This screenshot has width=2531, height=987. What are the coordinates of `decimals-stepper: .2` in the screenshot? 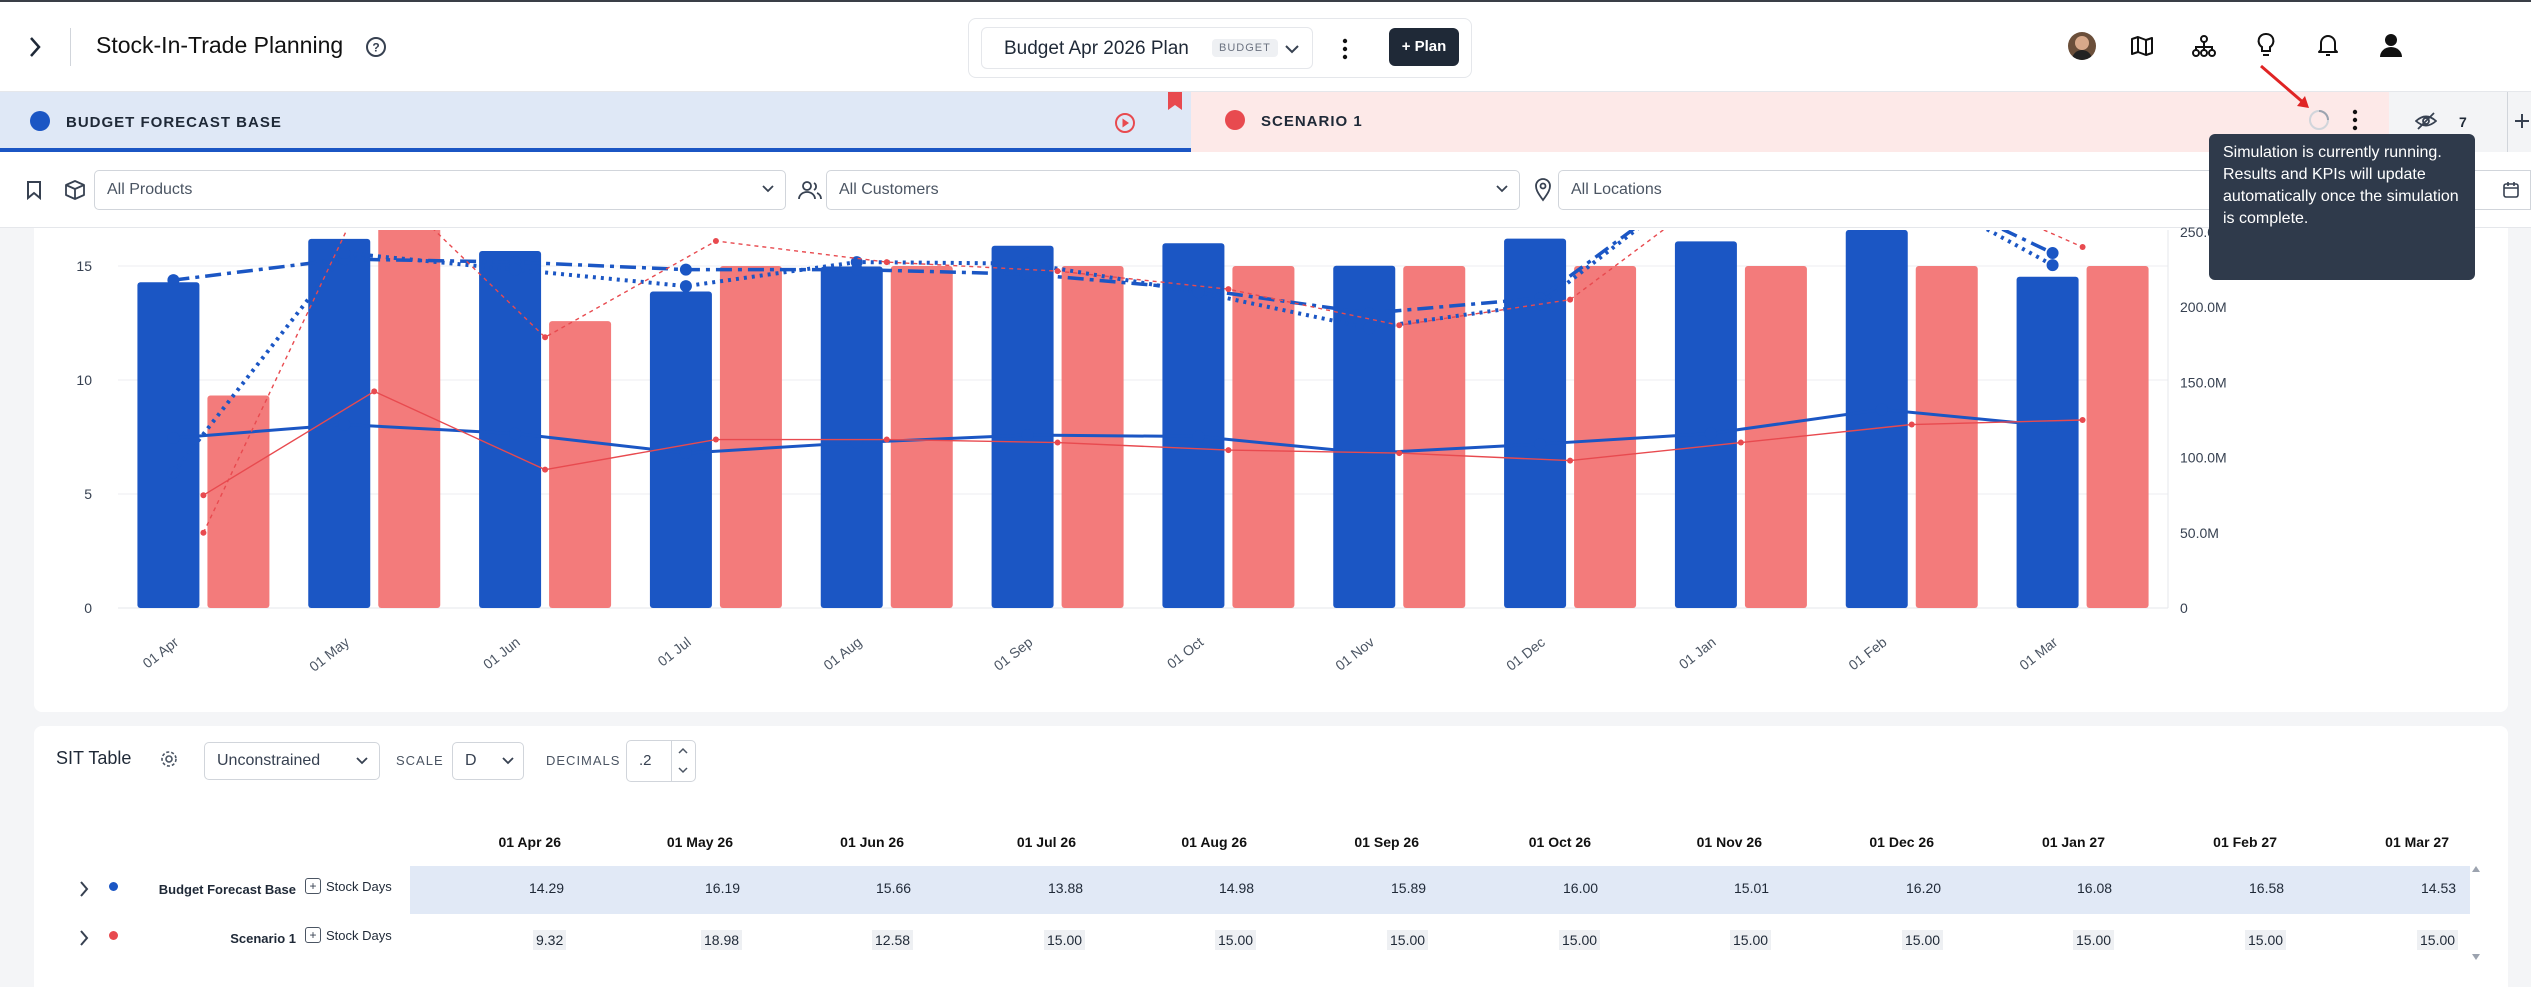 It's located at (661, 761).